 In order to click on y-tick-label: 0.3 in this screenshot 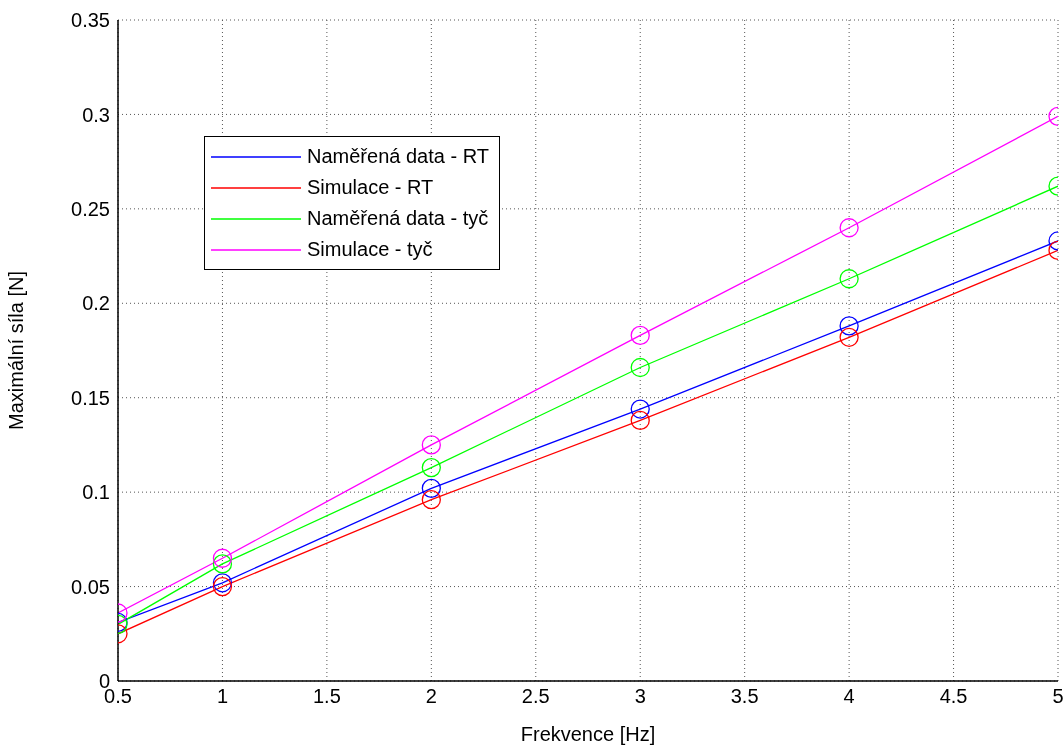, I will do `click(96, 114)`.